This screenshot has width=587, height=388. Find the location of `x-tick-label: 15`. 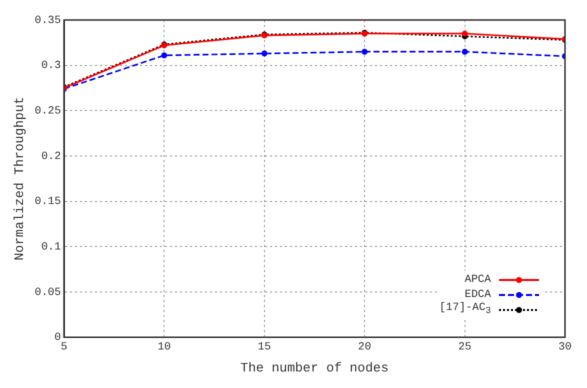

x-tick-label: 15 is located at coordinates (265, 348).